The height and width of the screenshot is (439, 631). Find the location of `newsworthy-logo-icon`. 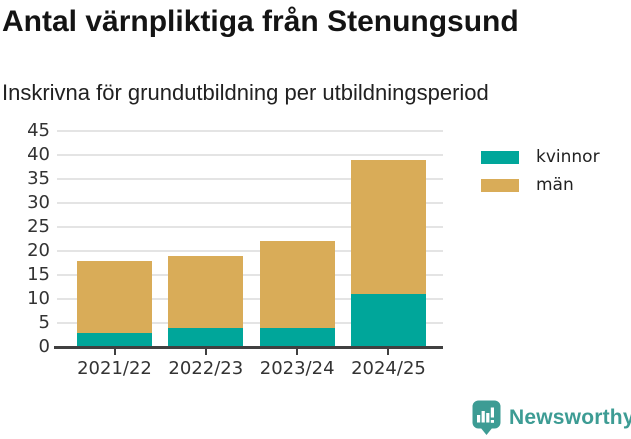

newsworthy-logo-icon is located at coordinates (486, 417).